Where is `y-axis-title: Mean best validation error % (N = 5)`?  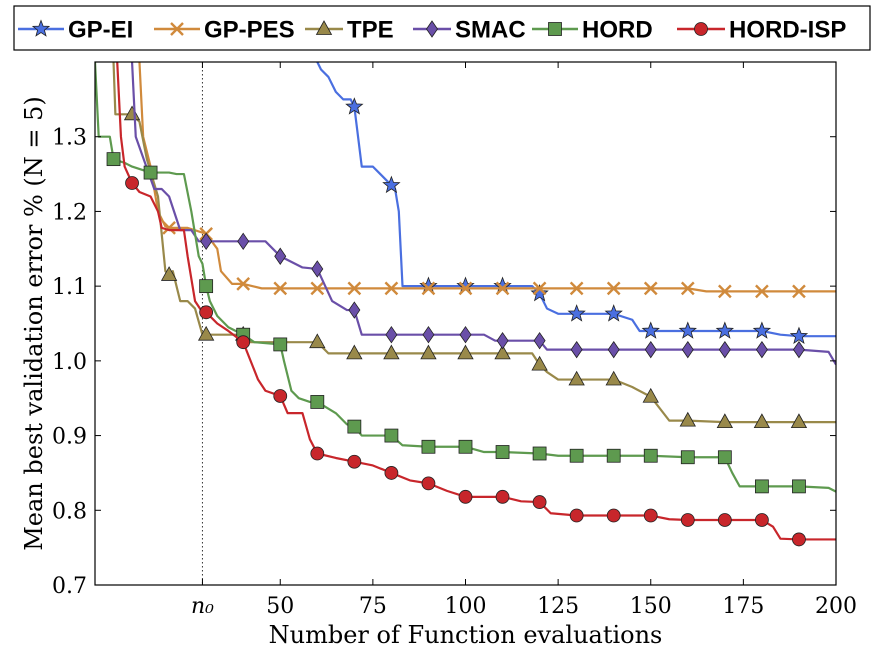 y-axis-title: Mean best validation error % (N = 5) is located at coordinates (34, 323).